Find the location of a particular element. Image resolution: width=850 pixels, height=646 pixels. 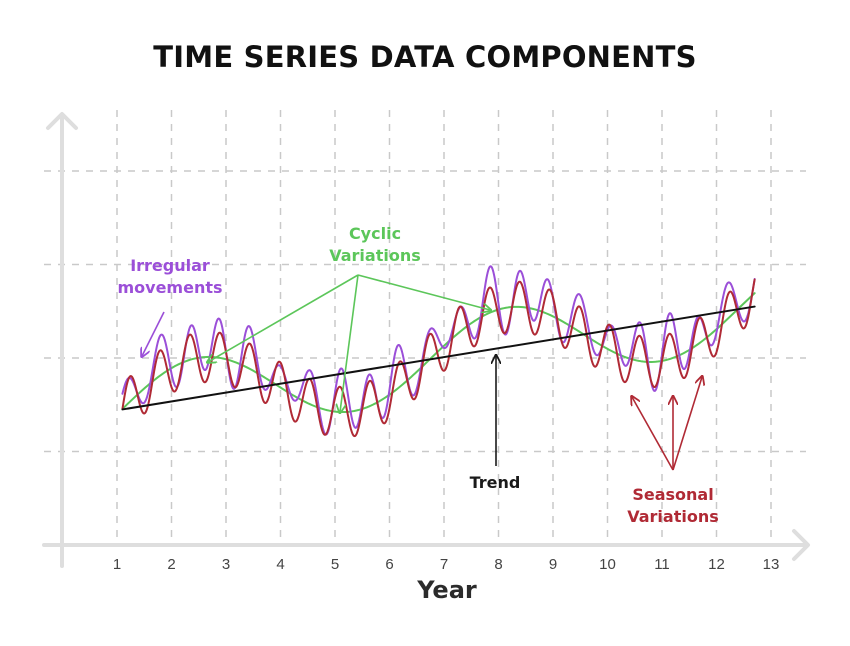

trend-line is located at coordinates (438, 358).